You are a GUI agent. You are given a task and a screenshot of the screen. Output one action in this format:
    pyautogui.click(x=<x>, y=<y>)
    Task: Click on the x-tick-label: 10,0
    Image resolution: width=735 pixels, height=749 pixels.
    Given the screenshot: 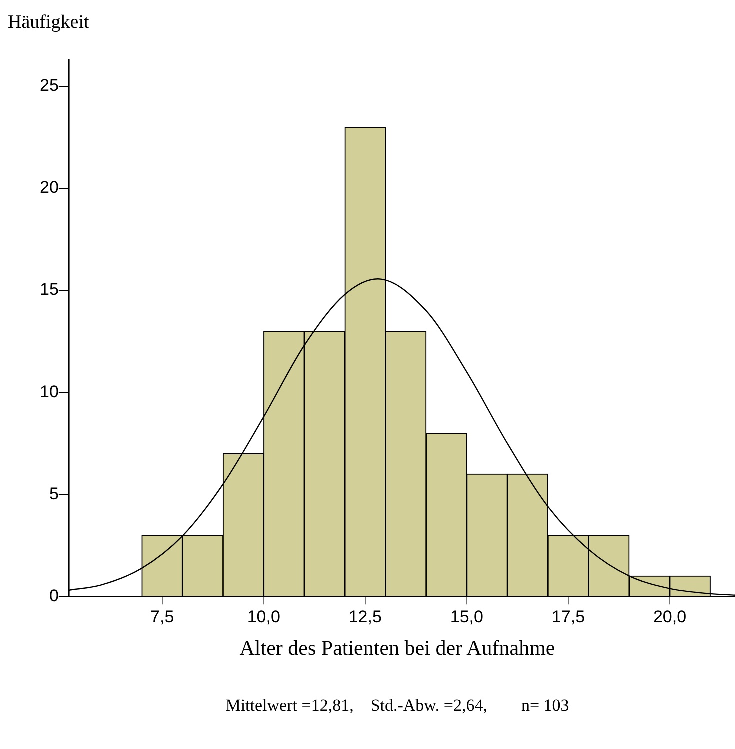 What is the action you would take?
    pyautogui.click(x=263, y=616)
    